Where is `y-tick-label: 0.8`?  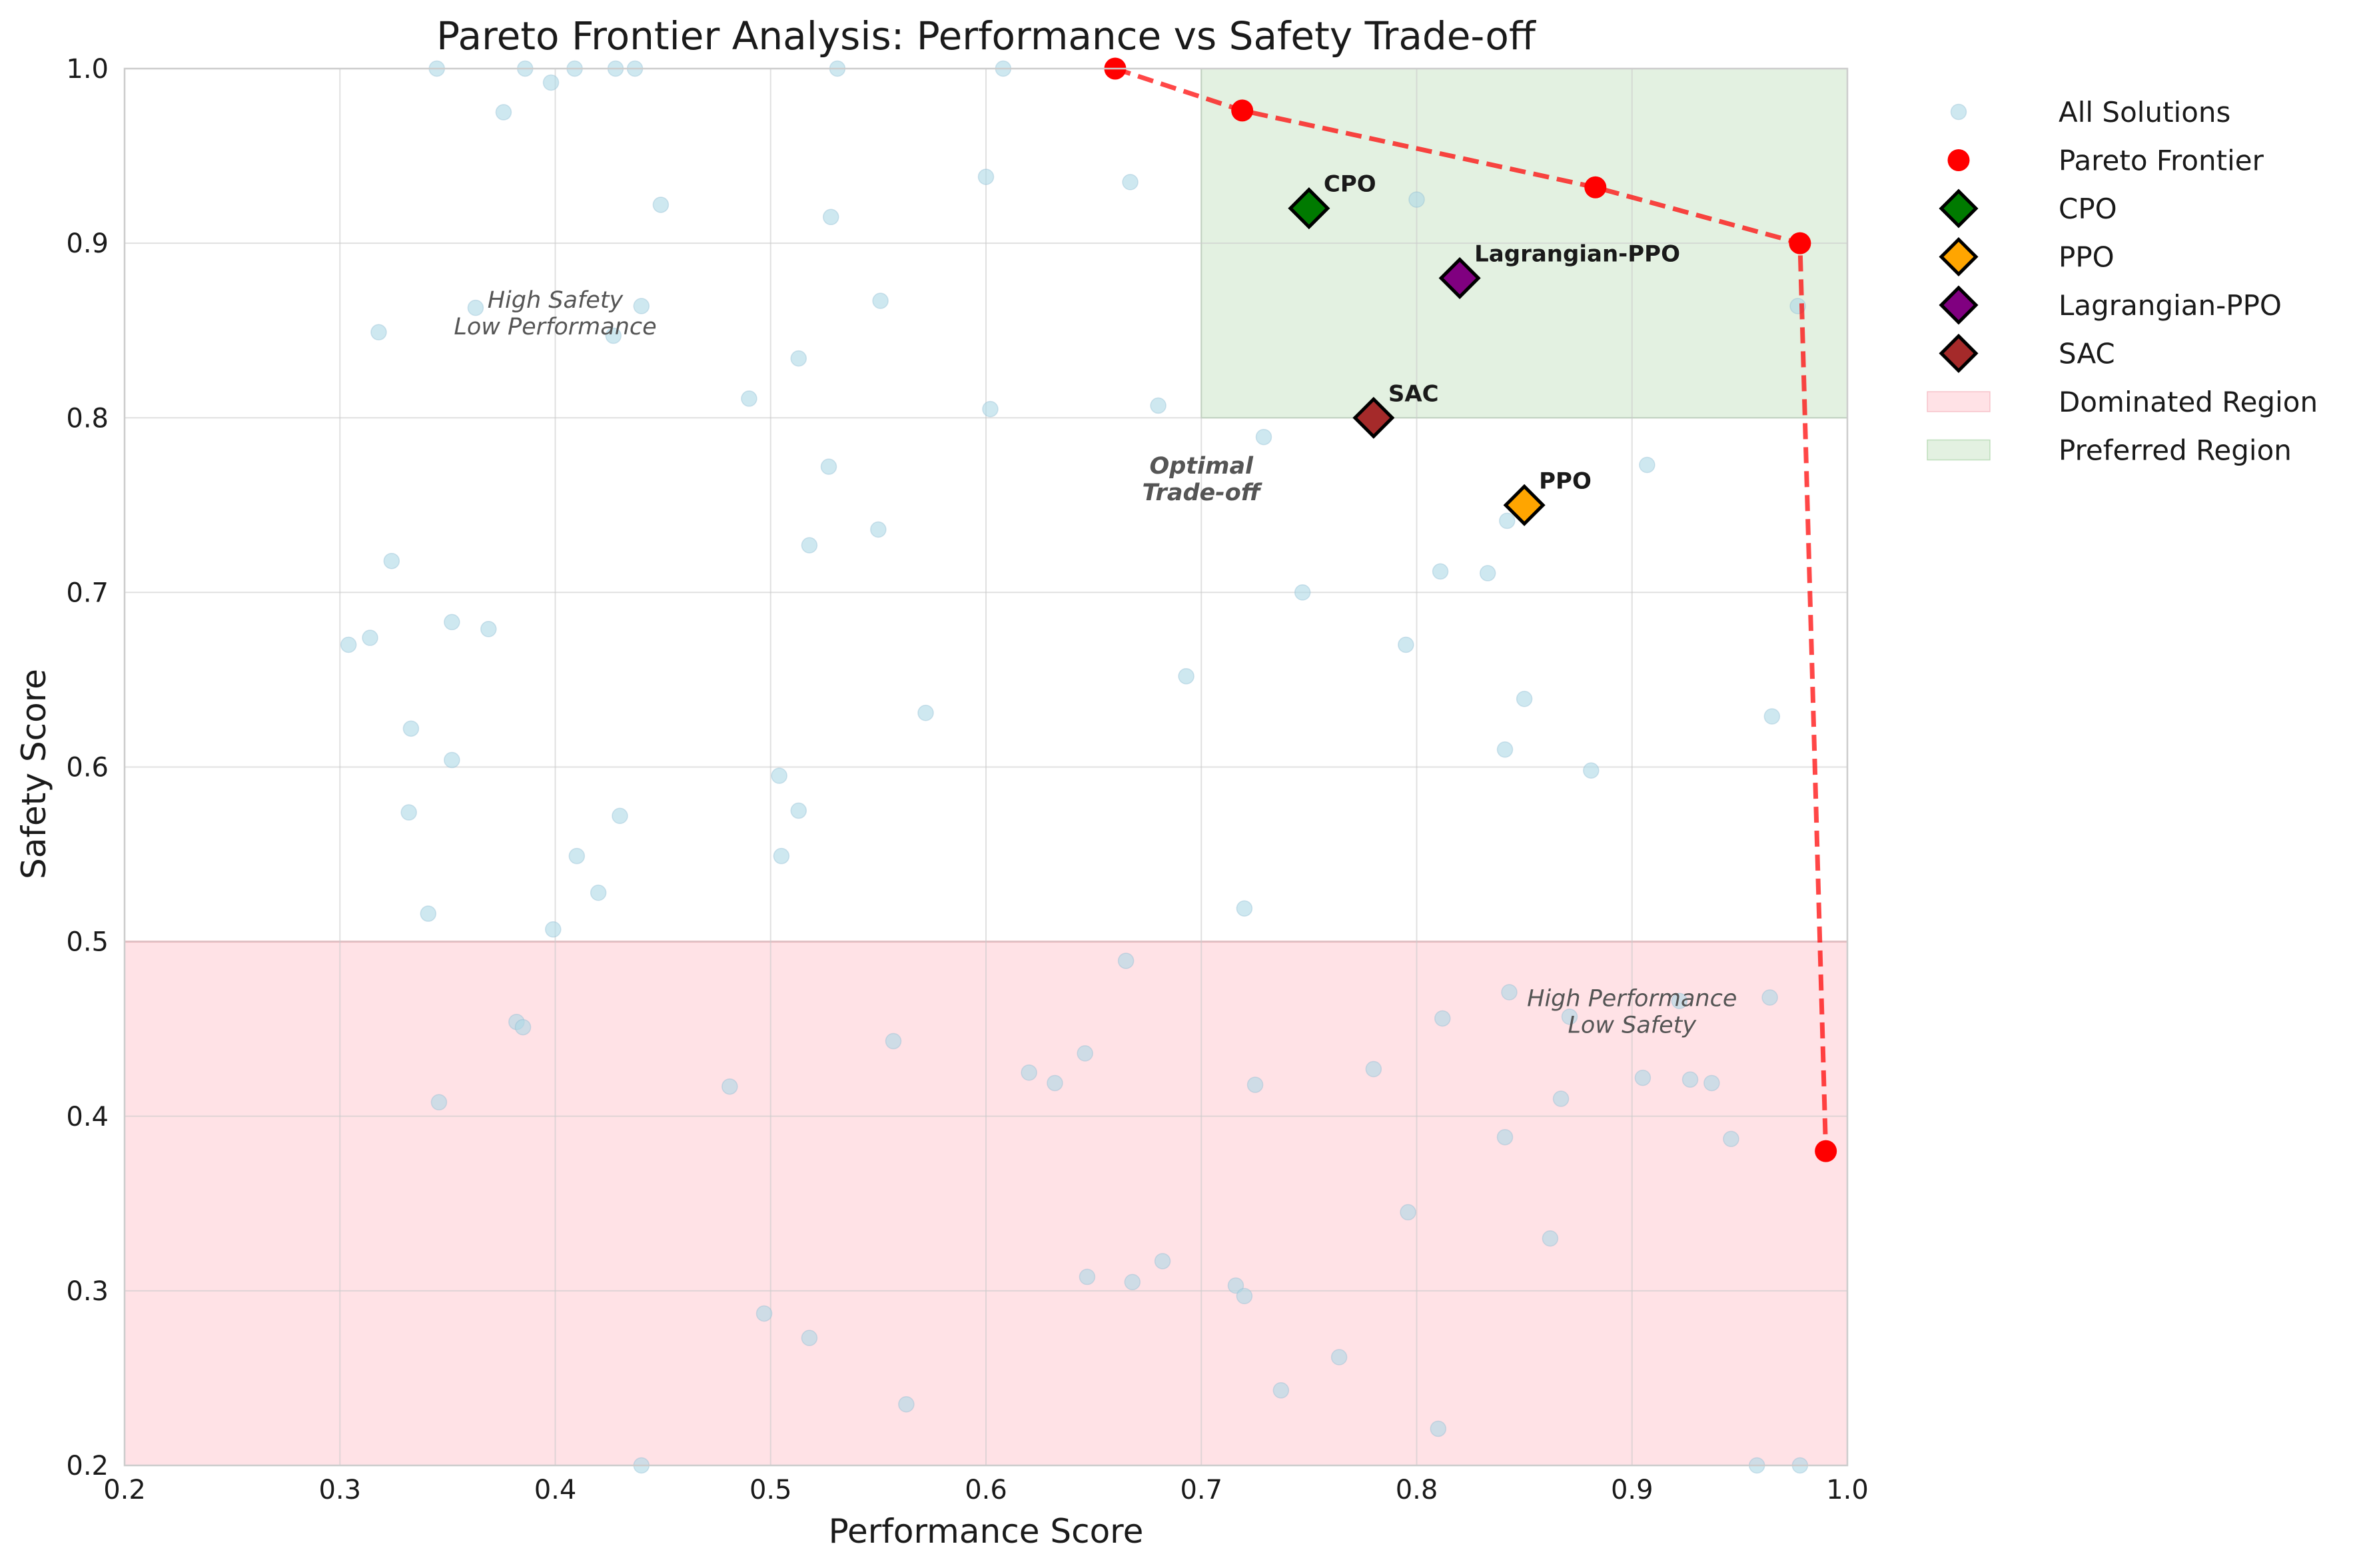 y-tick-label: 0.8 is located at coordinates (87, 419).